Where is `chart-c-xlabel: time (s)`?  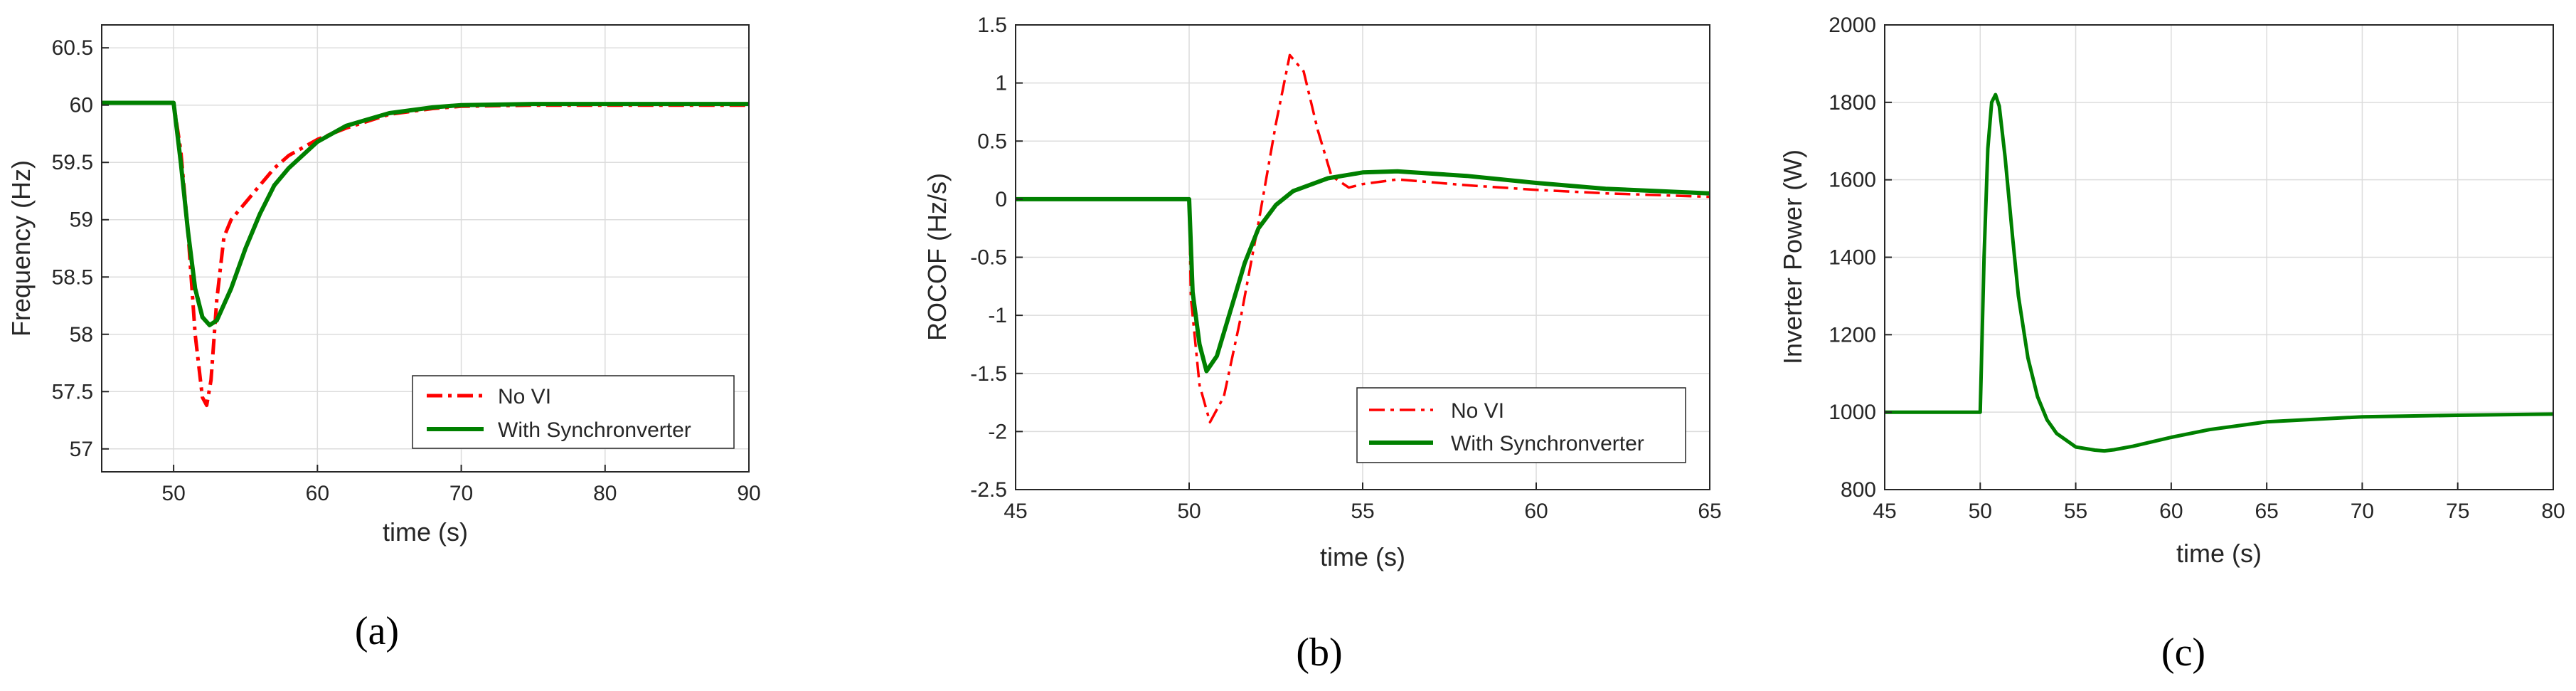 chart-c-xlabel: time (s) is located at coordinates (2219, 553).